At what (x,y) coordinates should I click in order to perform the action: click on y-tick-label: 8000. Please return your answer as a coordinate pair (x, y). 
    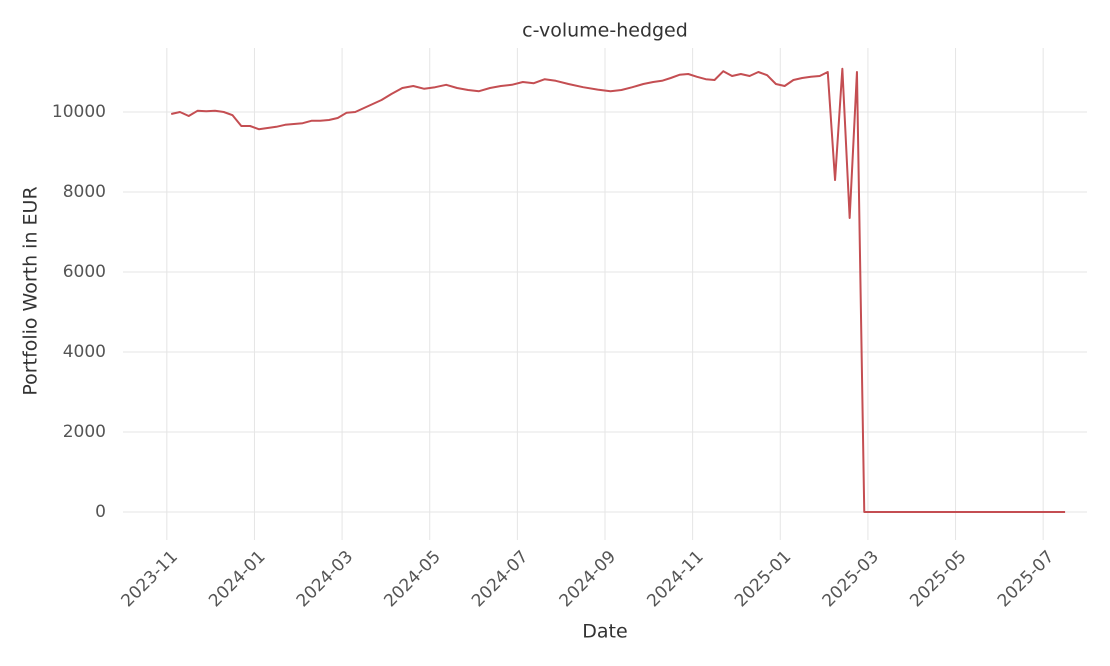
    Looking at the image, I should click on (84, 192).